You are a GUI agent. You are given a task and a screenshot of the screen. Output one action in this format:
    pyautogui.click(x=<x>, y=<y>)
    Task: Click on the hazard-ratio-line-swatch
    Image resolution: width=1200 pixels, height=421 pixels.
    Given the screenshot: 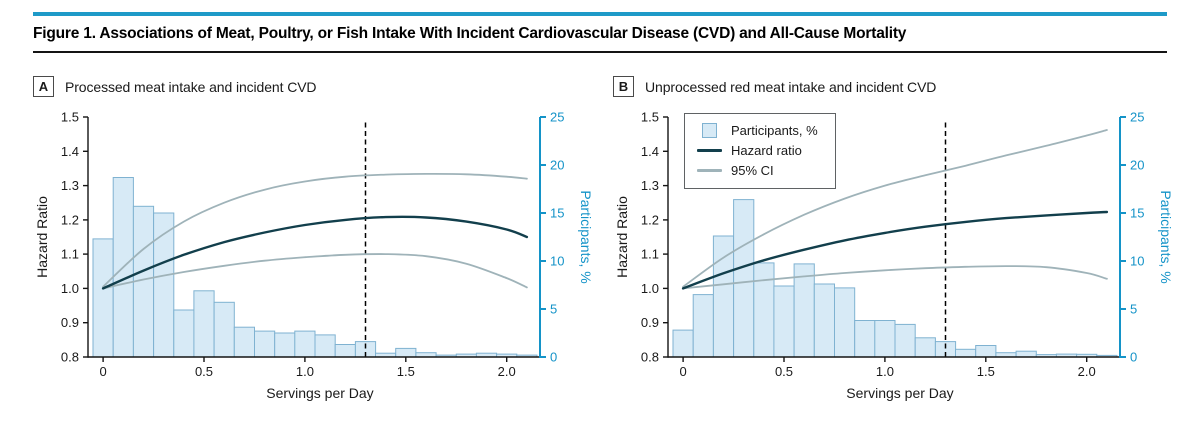 What is the action you would take?
    pyautogui.click(x=709, y=150)
    